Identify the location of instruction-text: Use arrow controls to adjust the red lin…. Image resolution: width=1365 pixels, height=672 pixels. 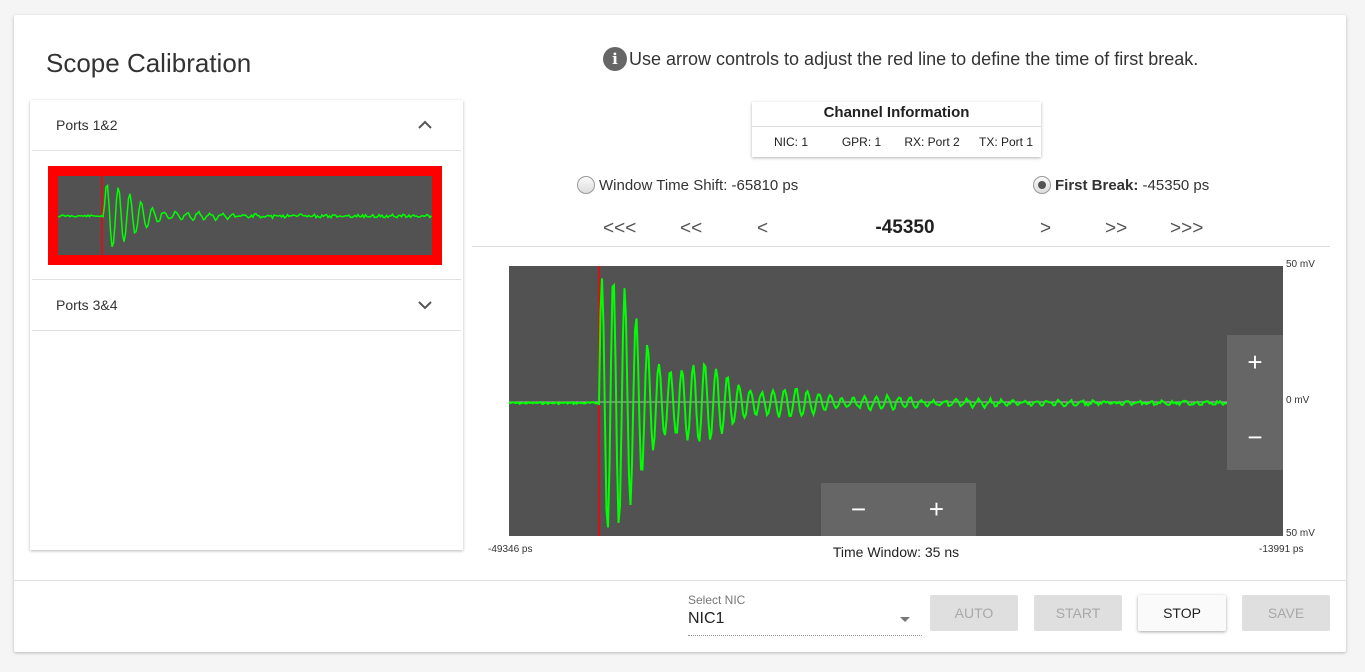
(914, 58).